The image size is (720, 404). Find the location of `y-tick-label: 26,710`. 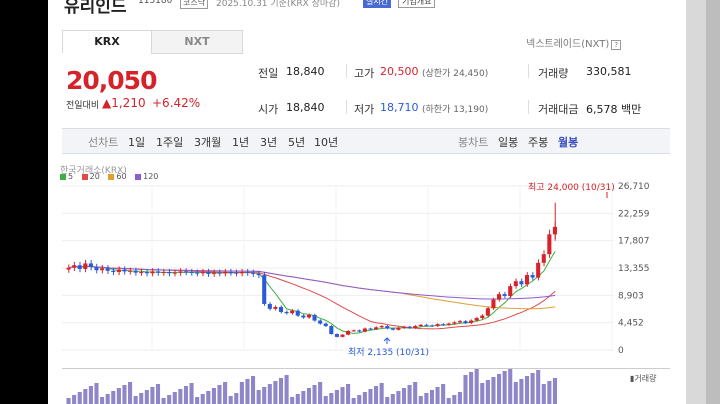

y-tick-label: 26,710 is located at coordinates (634, 187).